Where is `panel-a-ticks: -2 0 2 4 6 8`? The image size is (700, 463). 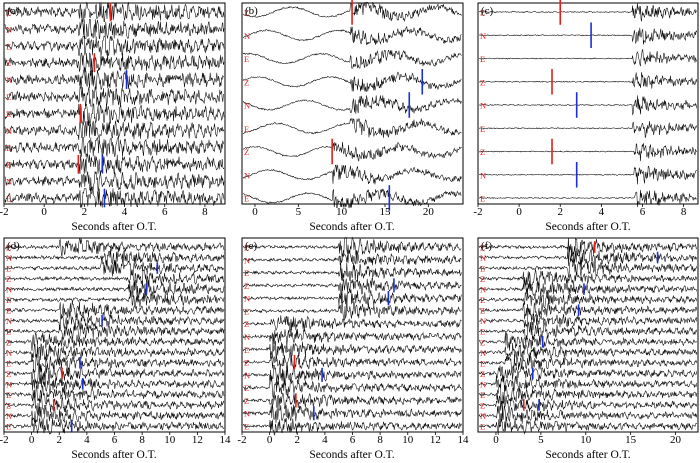 panel-a-ticks: -2 0 2 4 6 8 is located at coordinates (104, 211).